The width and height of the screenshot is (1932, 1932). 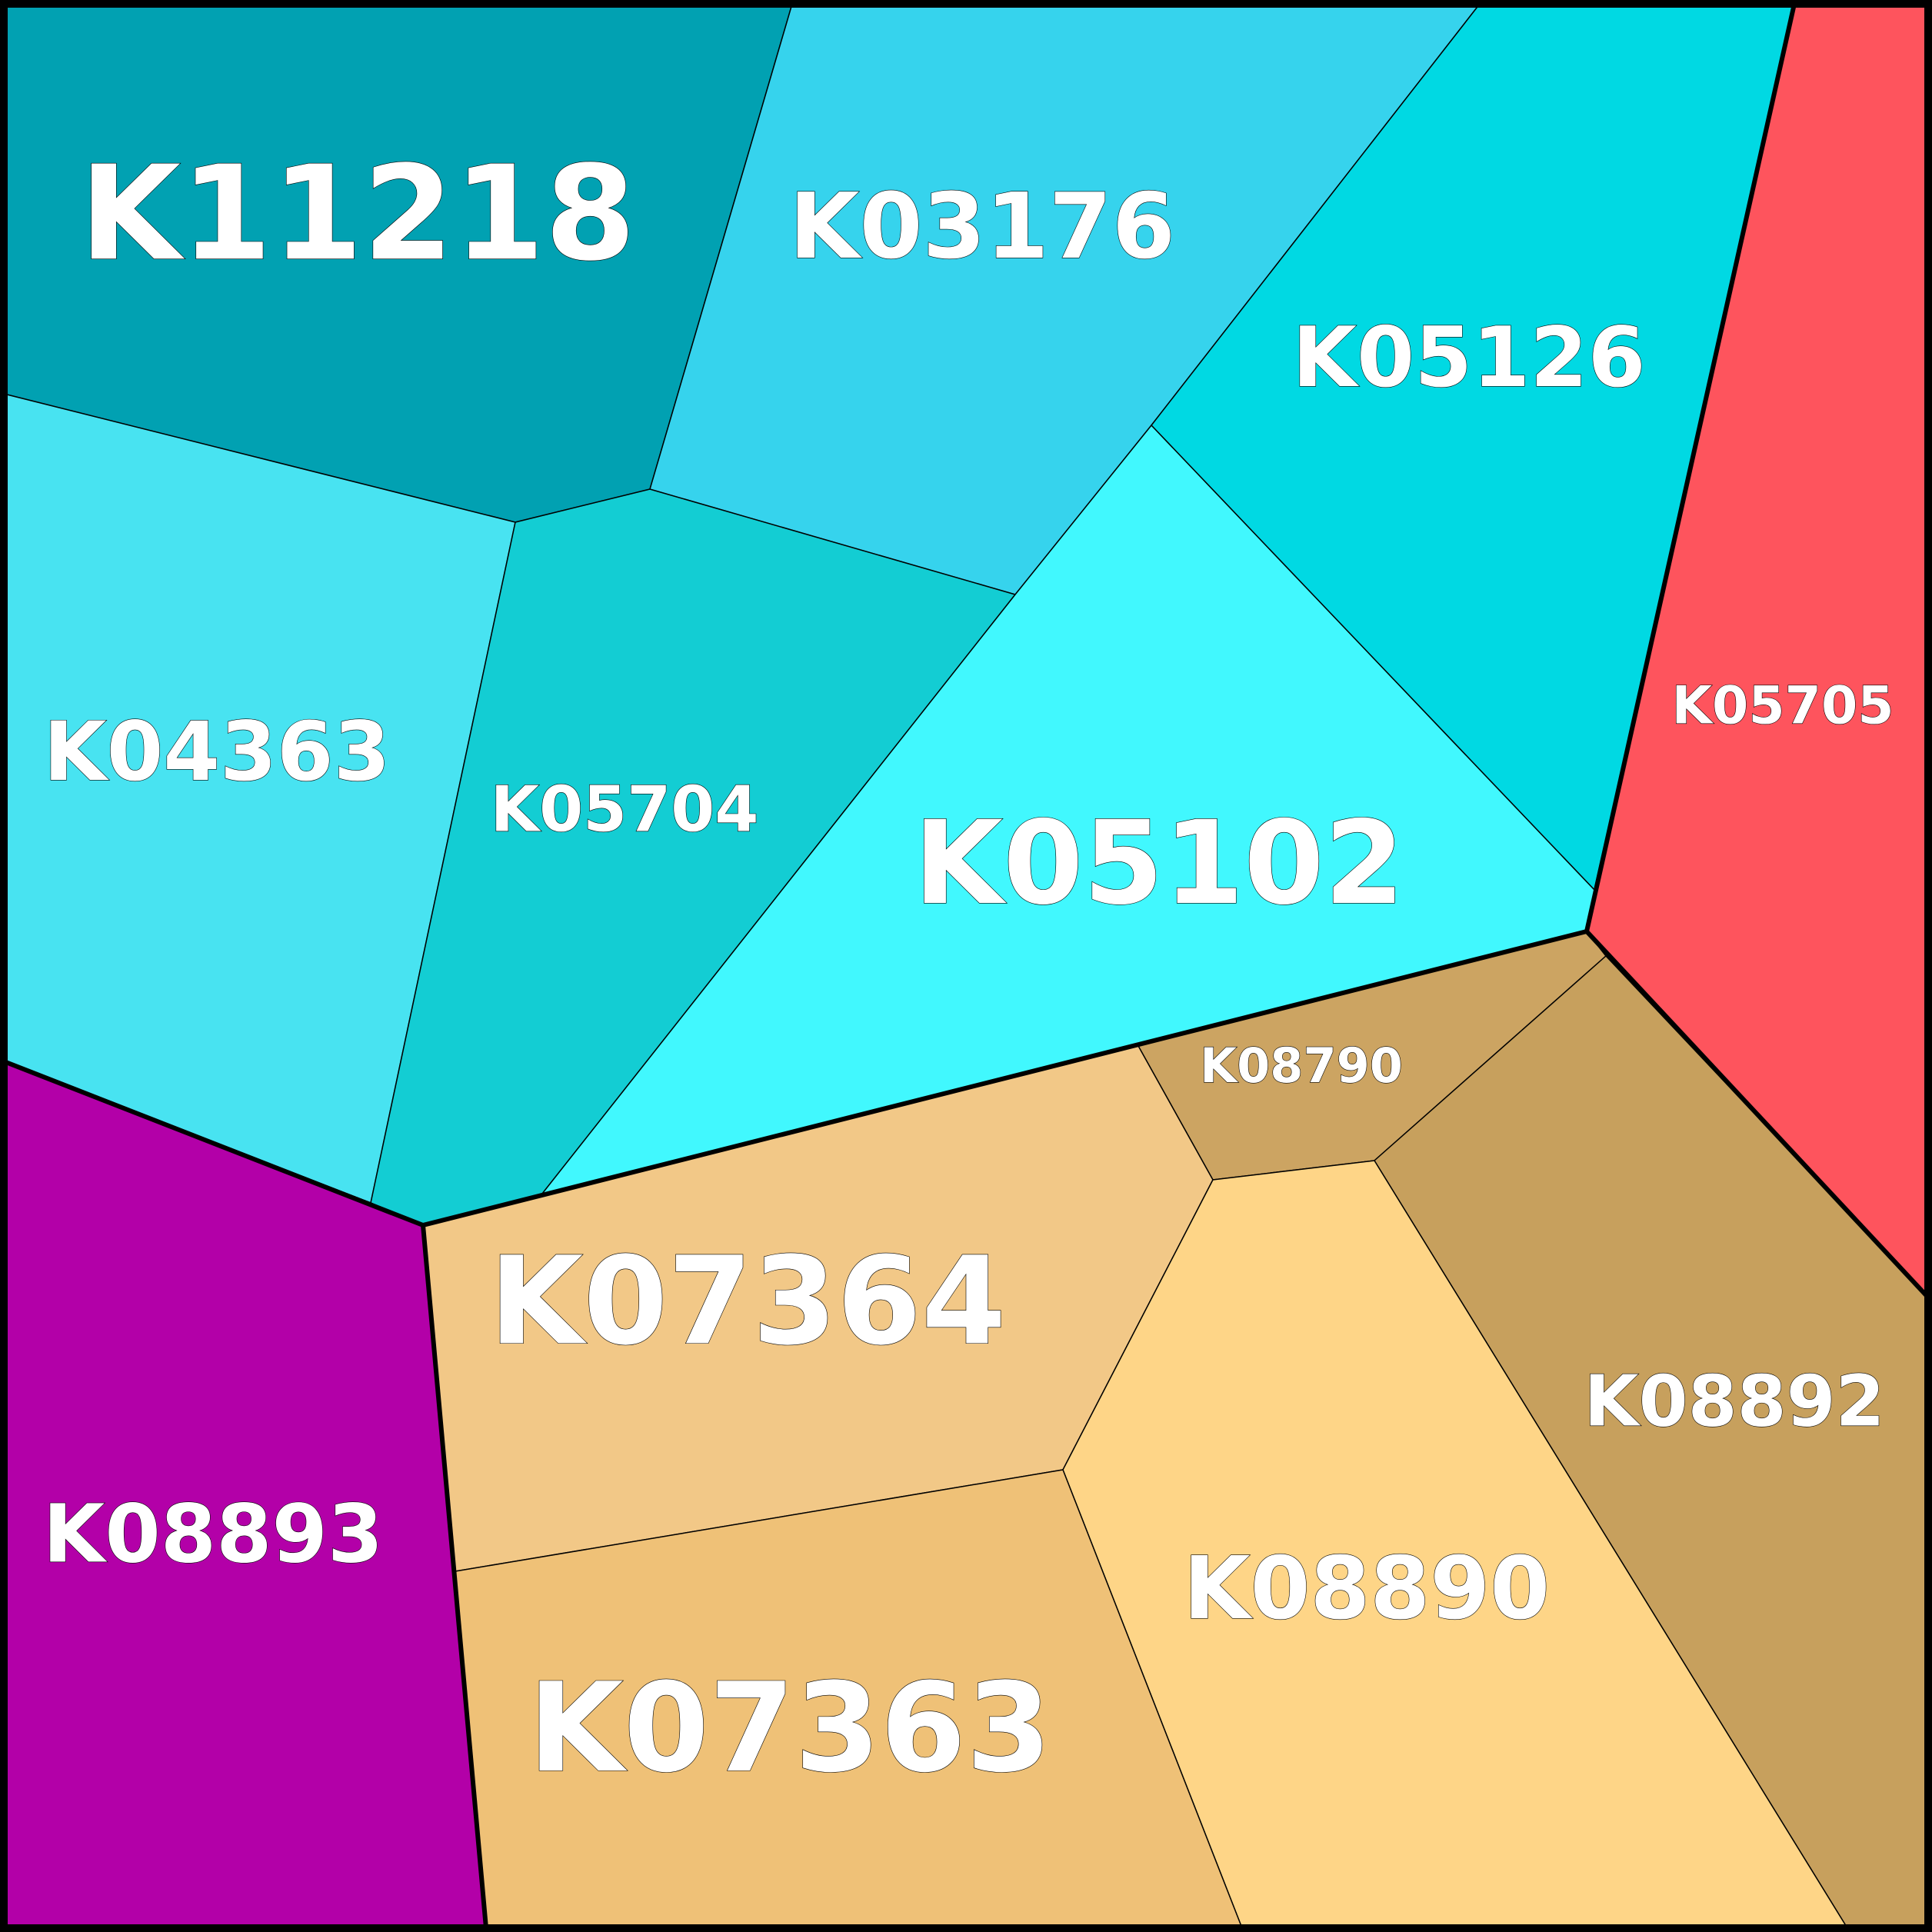 I want to click on label-K08892: K08892, so click(x=1734, y=1401).